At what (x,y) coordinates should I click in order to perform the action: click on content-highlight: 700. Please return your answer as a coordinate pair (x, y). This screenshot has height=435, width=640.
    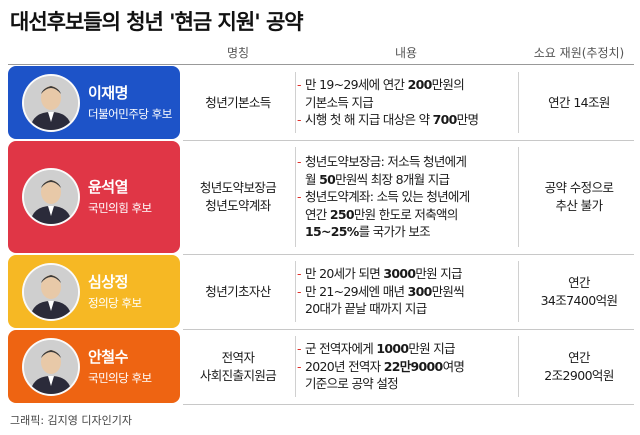
    Looking at the image, I should click on (445, 120).